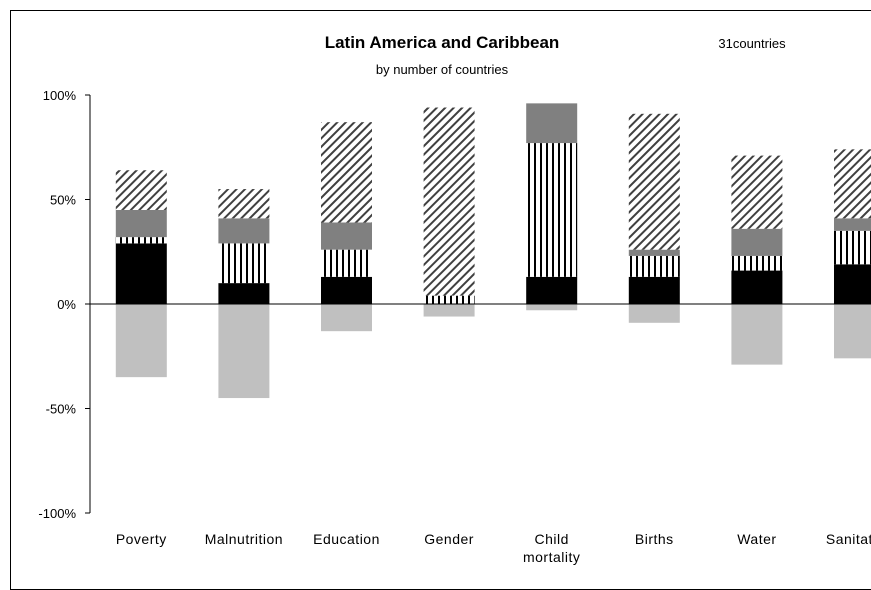  I want to click on y-tick-label: -50%, so click(61, 409).